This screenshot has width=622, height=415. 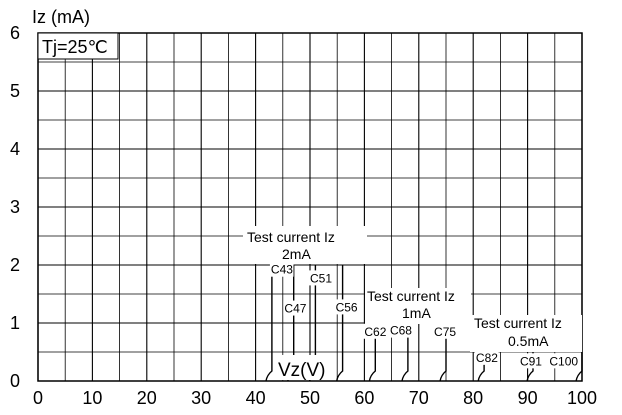 I want to click on y-axis-ticks: 0 1 2 3 4 5 6, so click(x=15, y=207).